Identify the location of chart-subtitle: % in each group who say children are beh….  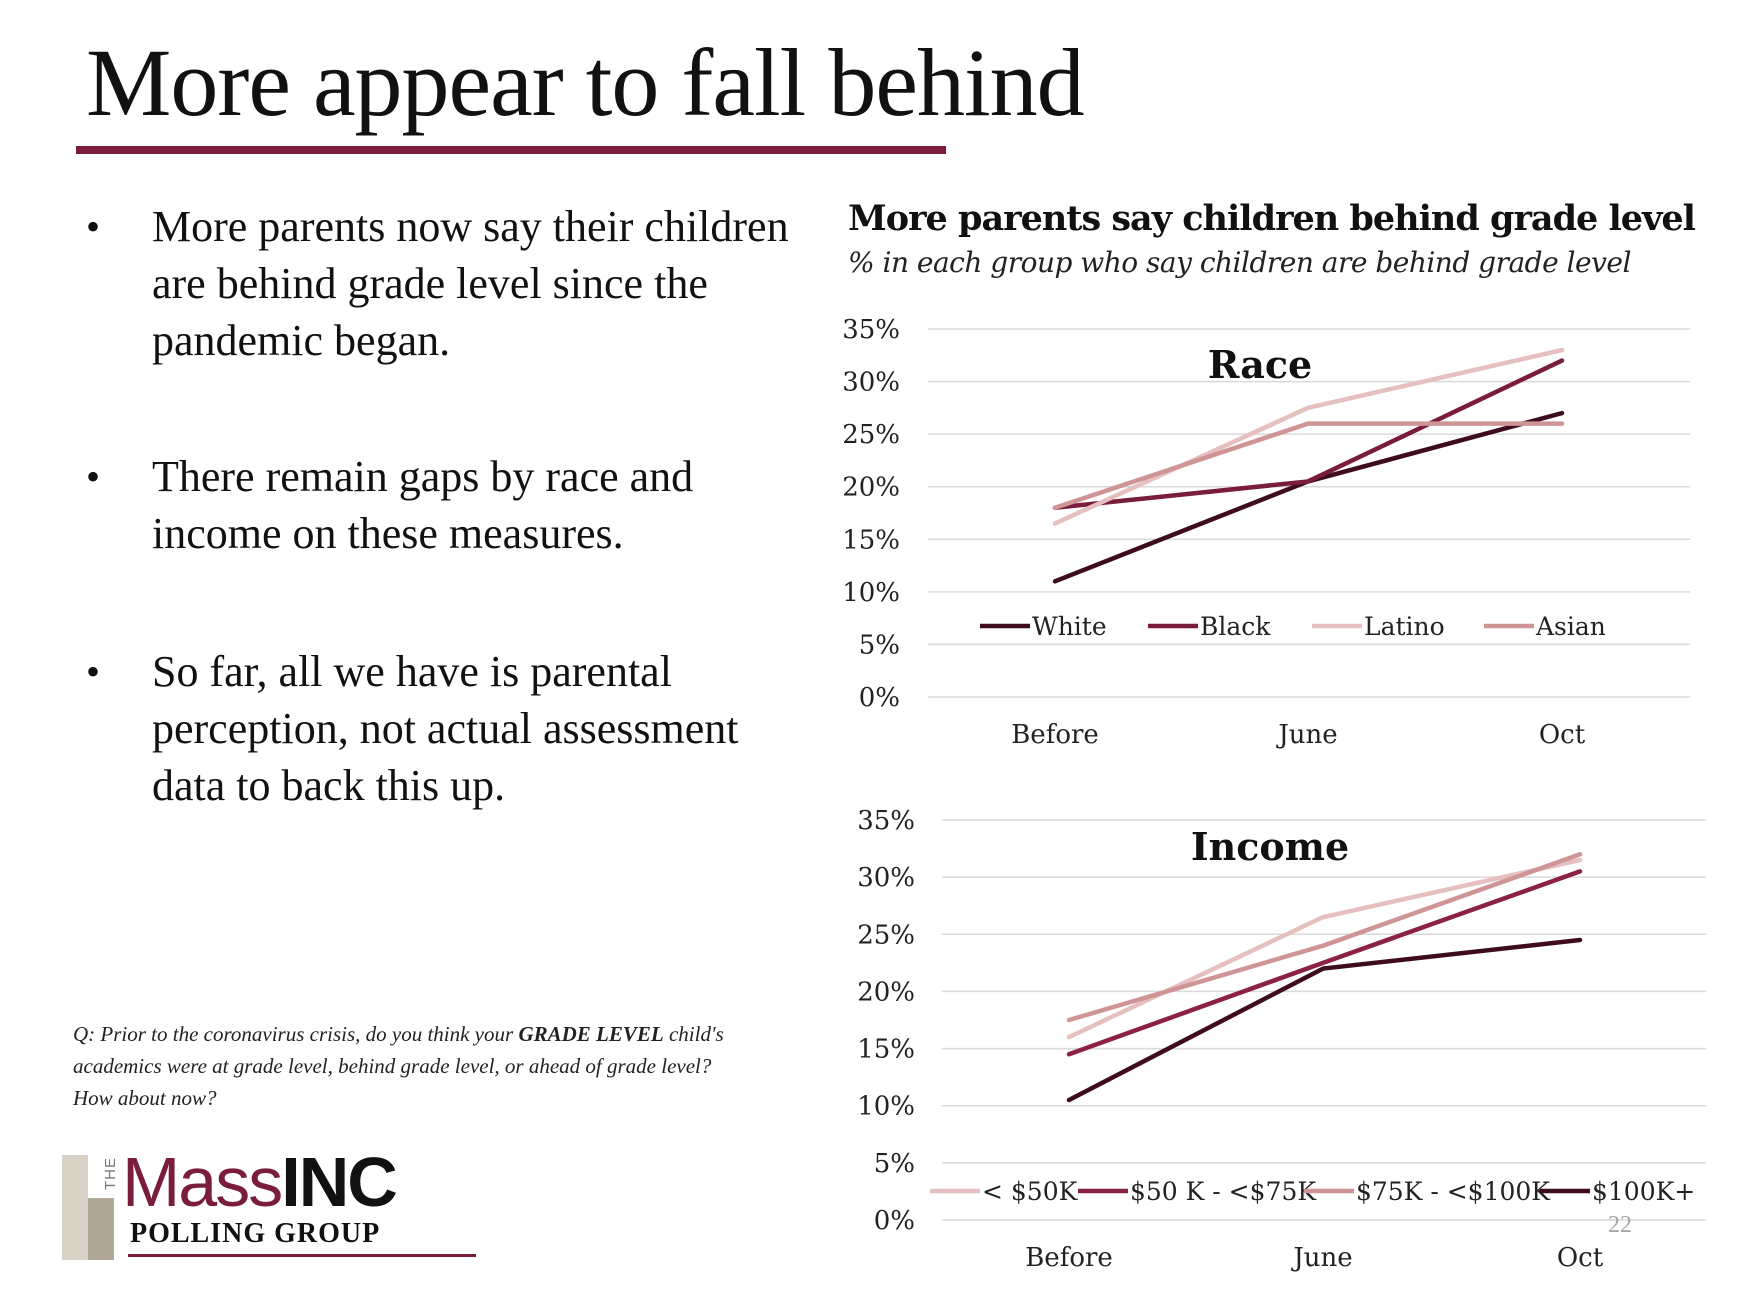
(1239, 262).